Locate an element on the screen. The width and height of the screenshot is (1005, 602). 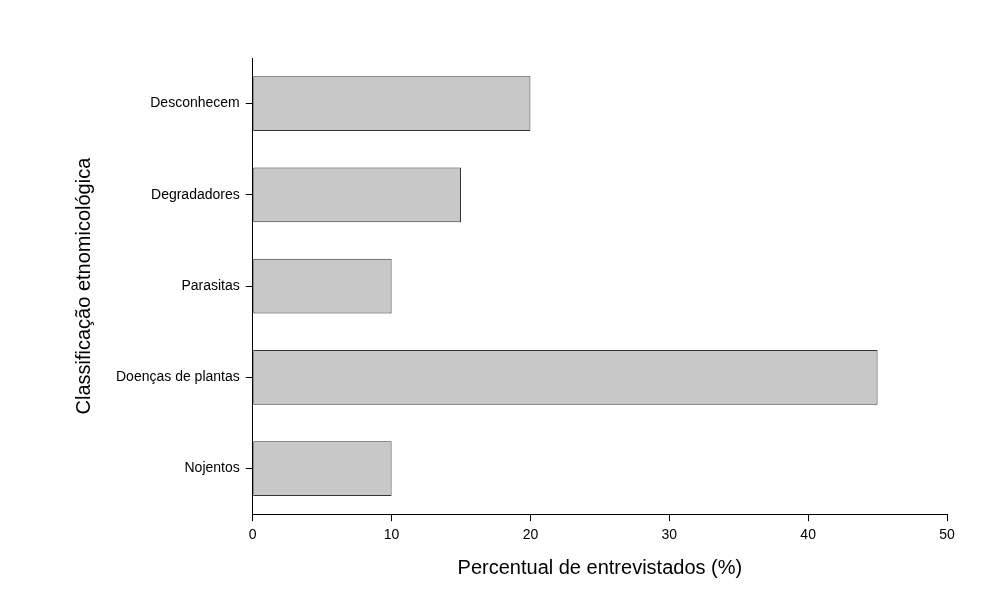
x-tick-label: 10 is located at coordinates (391, 534).